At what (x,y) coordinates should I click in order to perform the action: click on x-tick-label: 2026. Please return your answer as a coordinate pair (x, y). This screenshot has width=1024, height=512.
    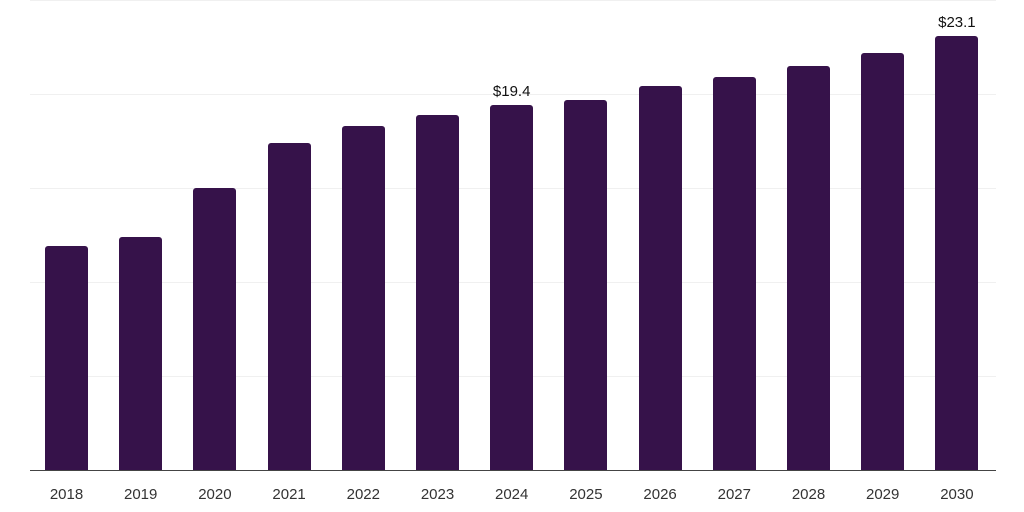
    Looking at the image, I should click on (660, 494).